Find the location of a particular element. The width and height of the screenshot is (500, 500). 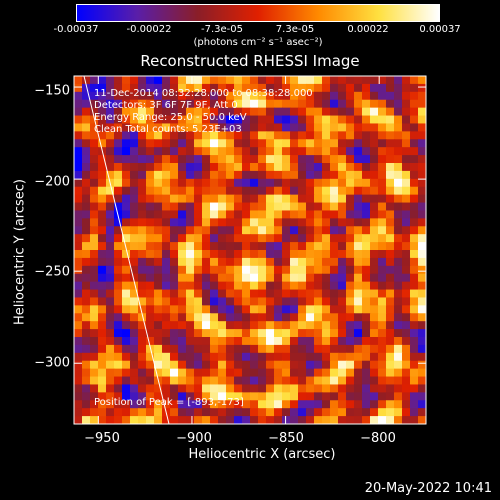

colorbar-tick-label: -0.00037 is located at coordinates (76, 29).